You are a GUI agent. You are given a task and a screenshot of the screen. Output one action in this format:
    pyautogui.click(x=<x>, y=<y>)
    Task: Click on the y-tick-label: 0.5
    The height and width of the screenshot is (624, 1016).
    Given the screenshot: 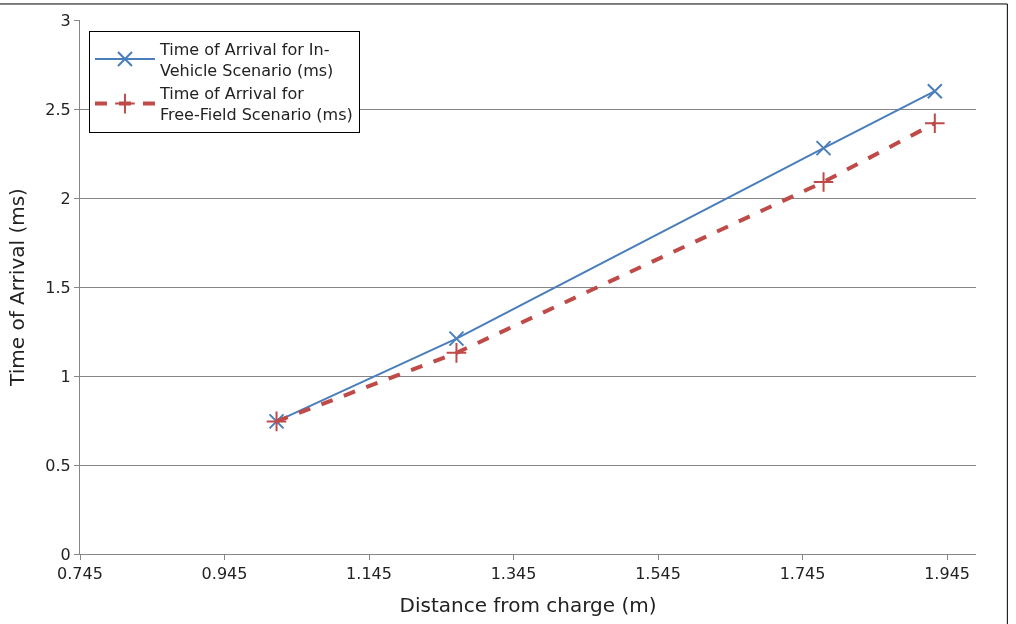 What is the action you would take?
    pyautogui.click(x=58, y=465)
    